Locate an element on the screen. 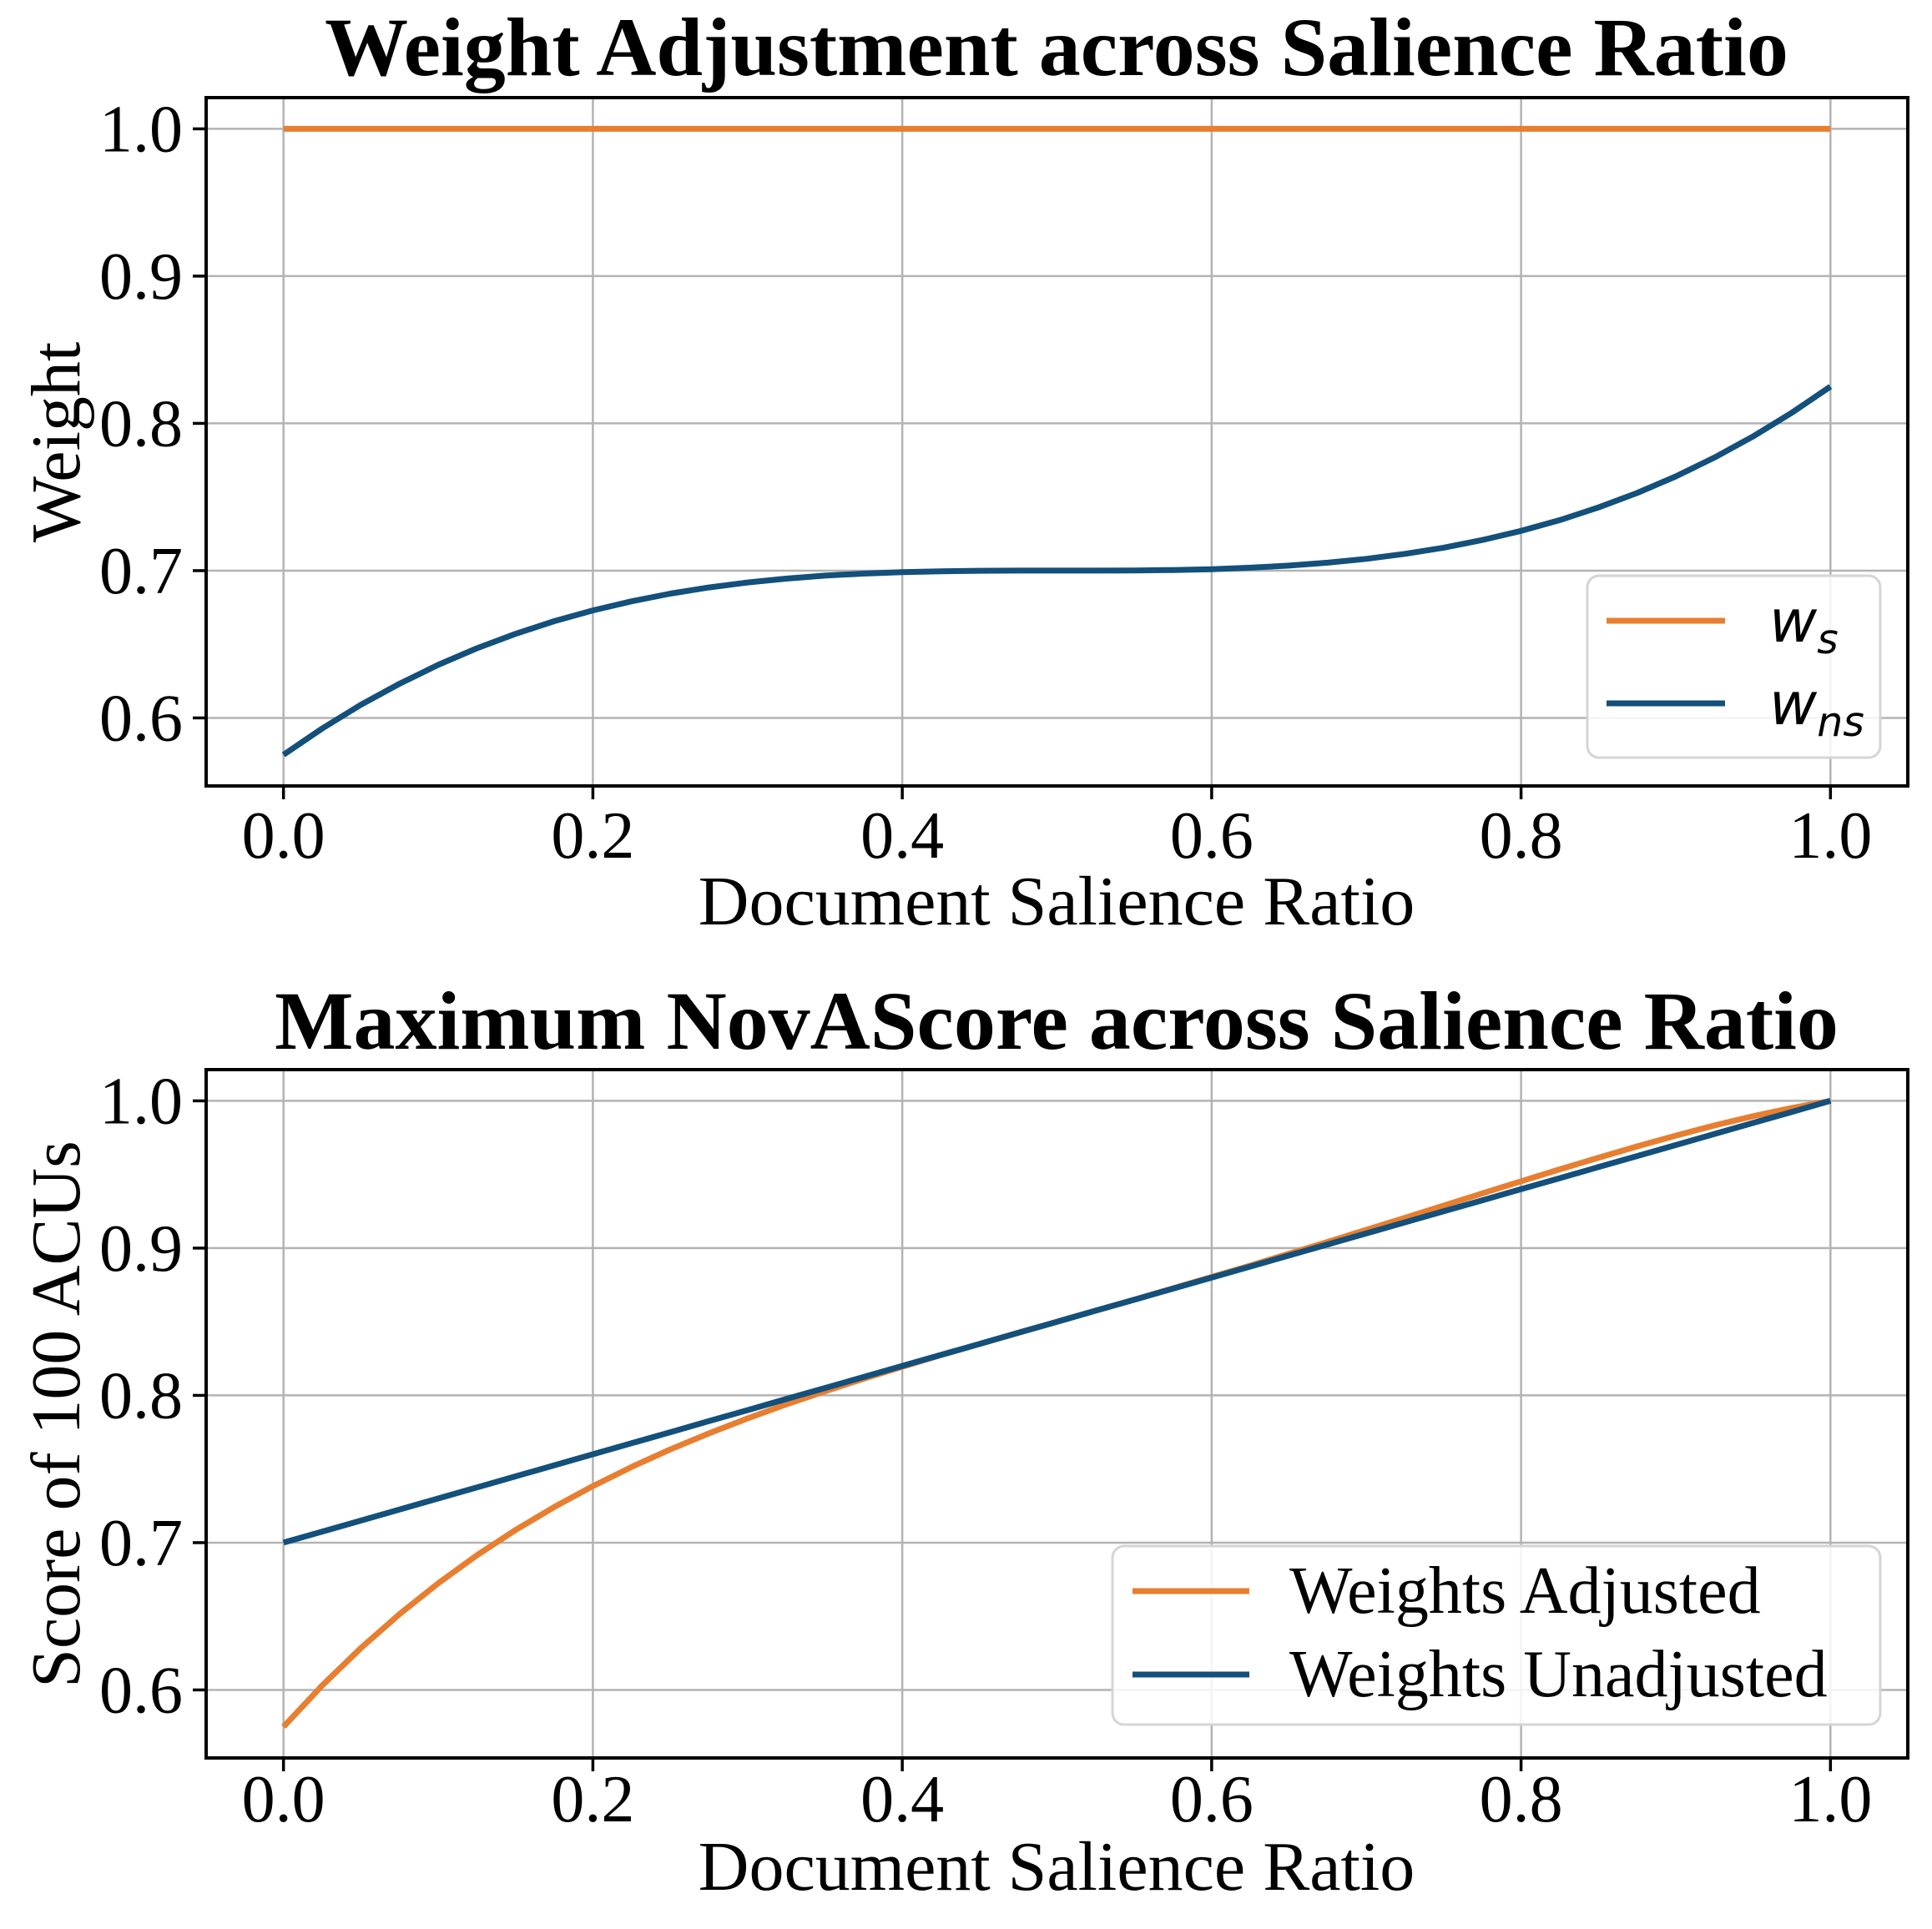 The width and height of the screenshot is (1932, 1929). legend-label: Weights Unadjusted is located at coordinates (1559, 1674).